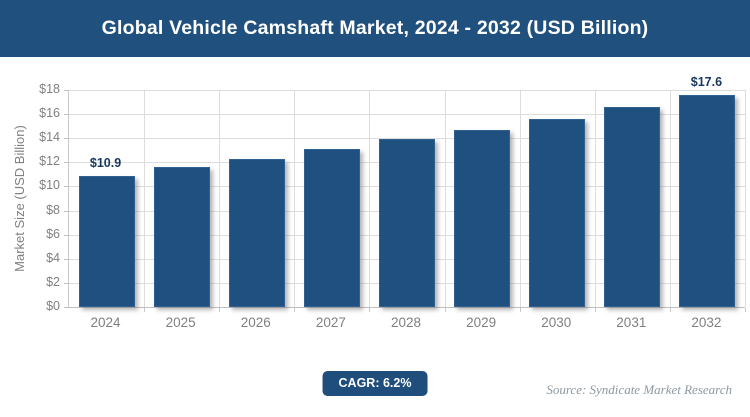  I want to click on x-label-2026: 2026, so click(255, 322).